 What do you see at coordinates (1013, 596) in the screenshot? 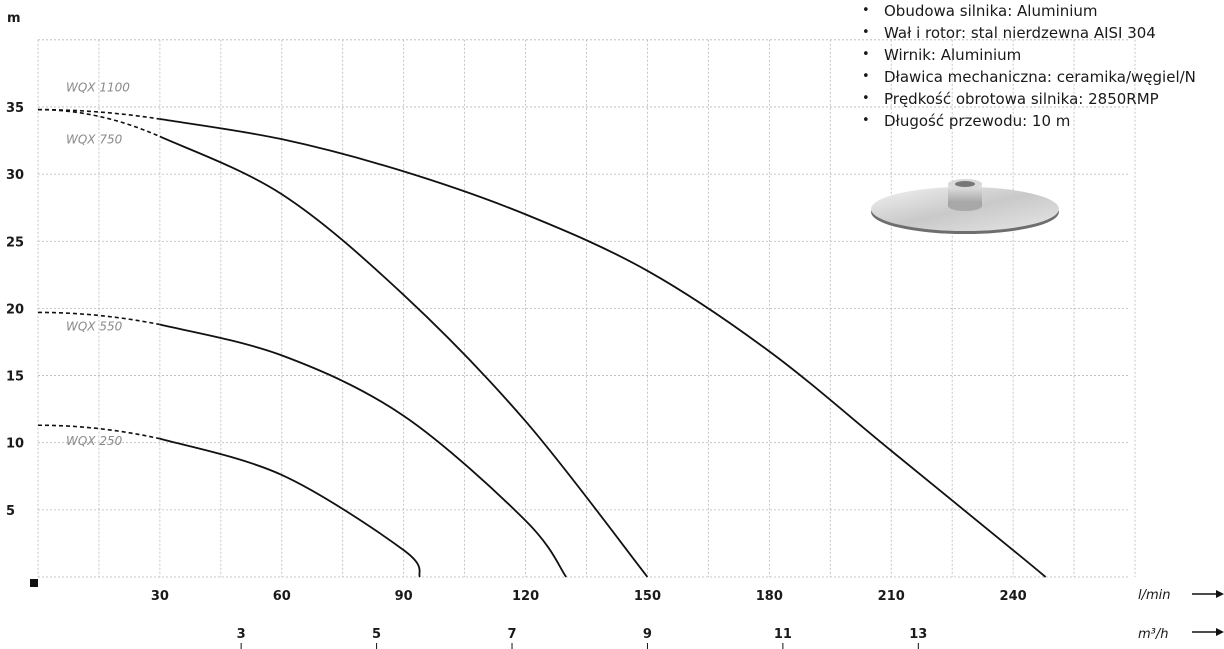
I see `x-tick-label: 240` at bounding box center [1013, 596].